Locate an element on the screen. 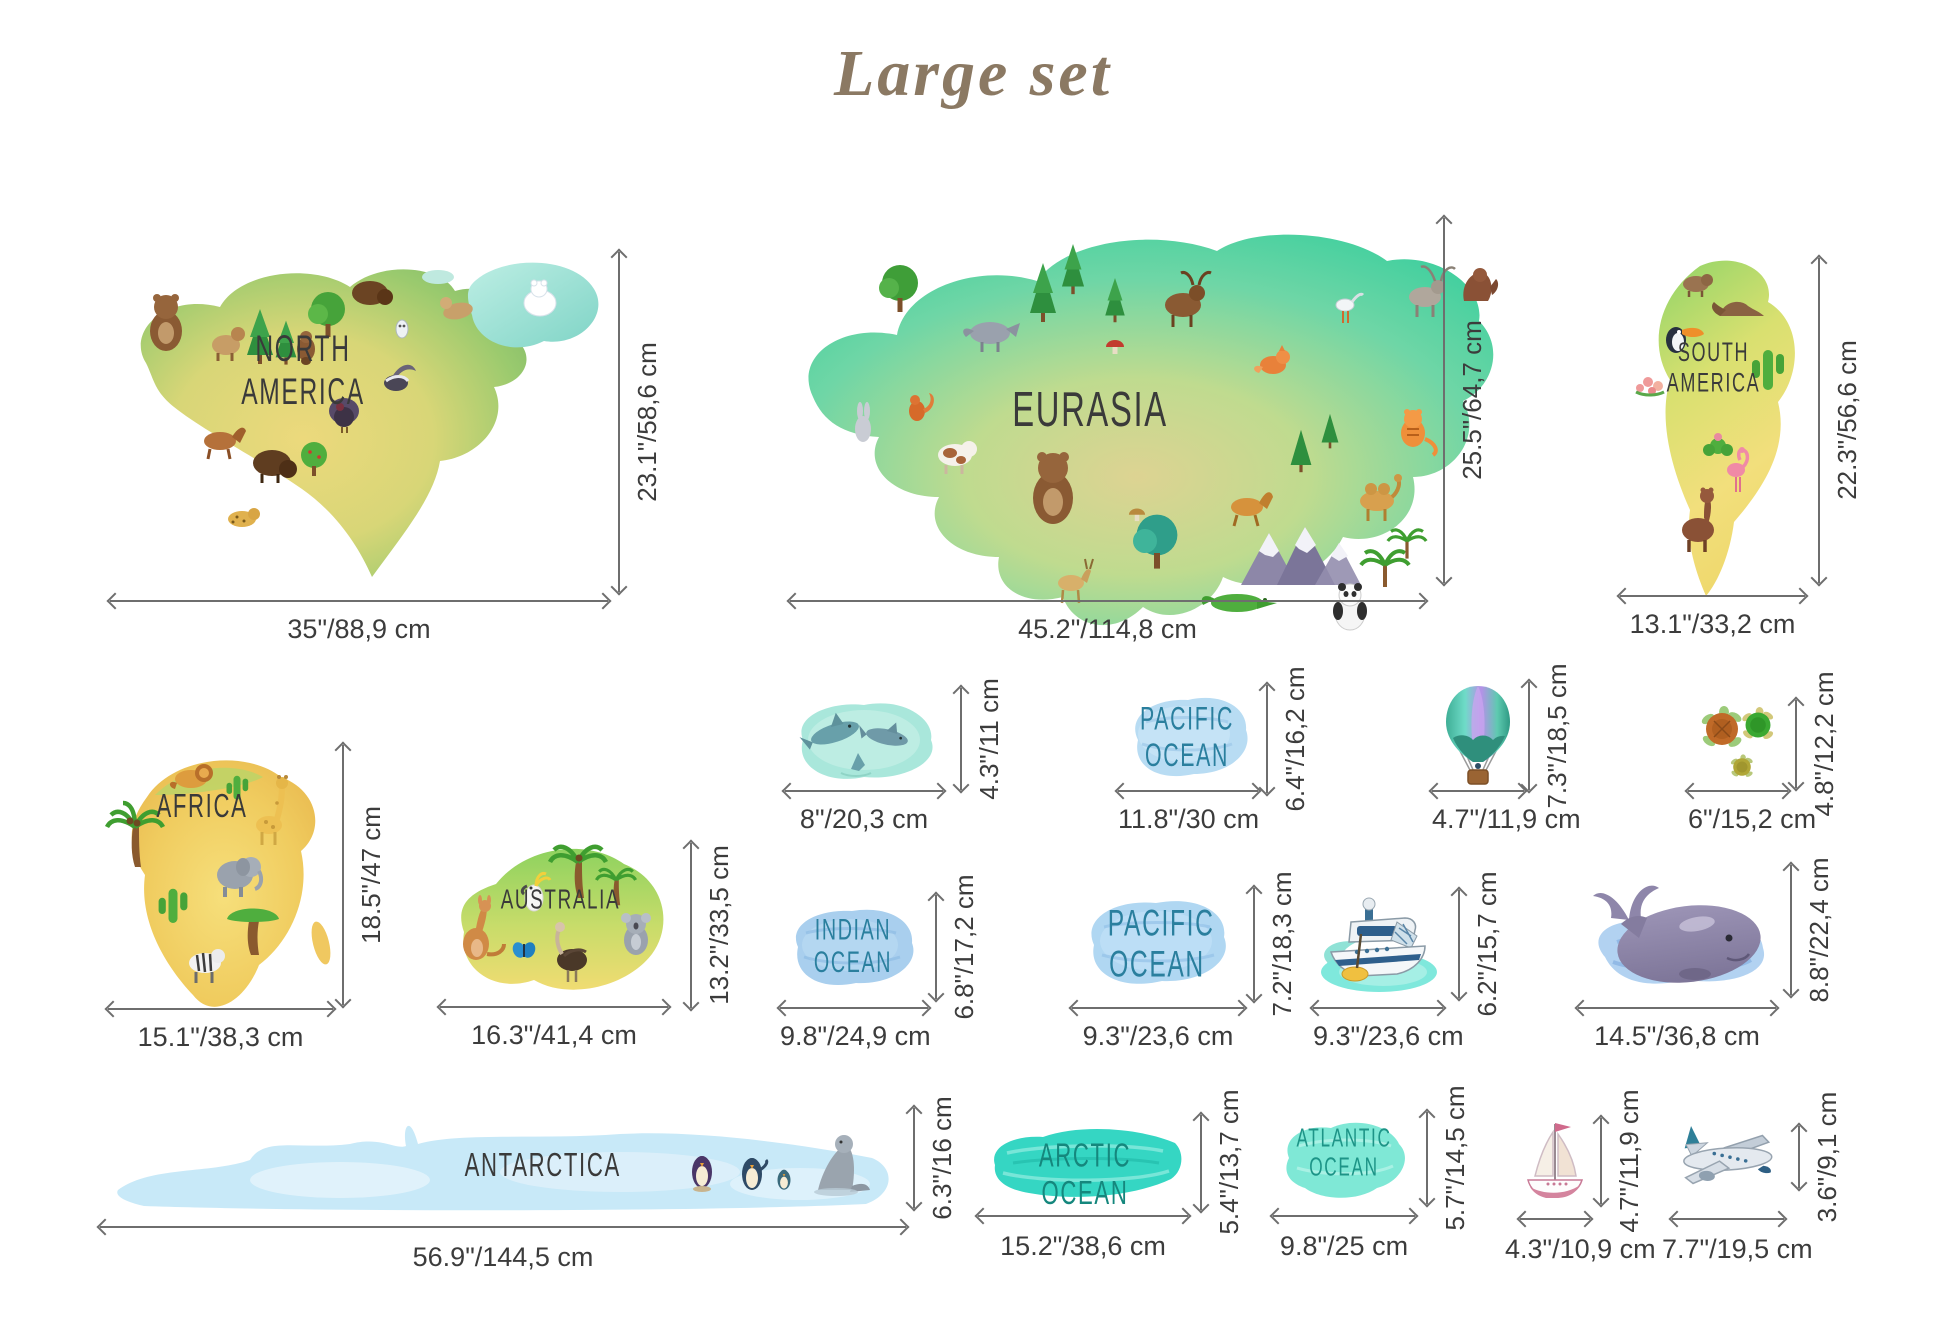 This screenshot has height=1340, width=1946. africa-height-label: 18.5"/47 cm is located at coordinates (371, 875).